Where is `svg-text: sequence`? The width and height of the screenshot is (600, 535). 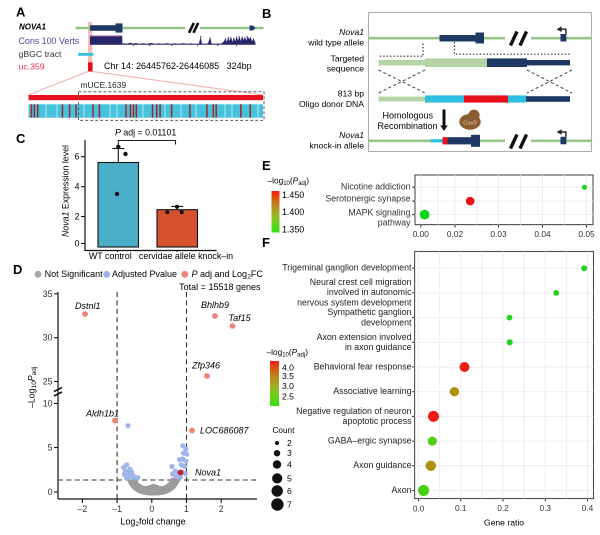 svg-text: sequence is located at coordinates (345, 69).